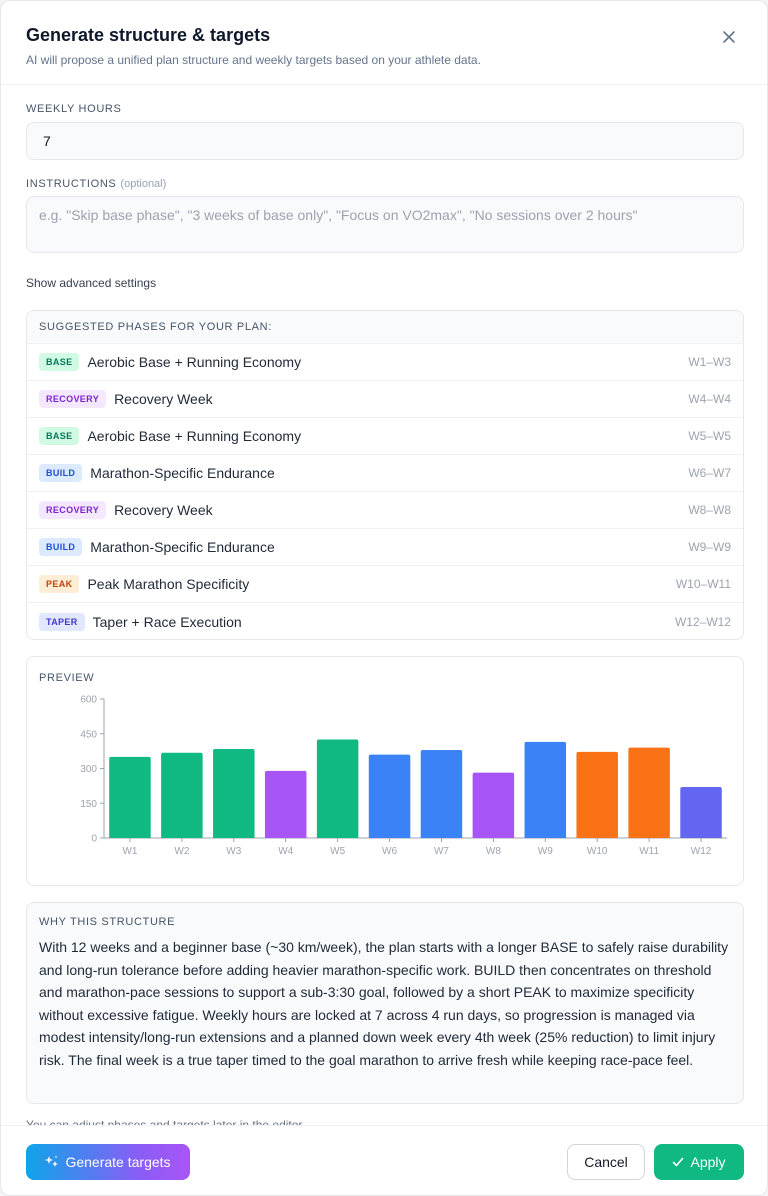  What do you see at coordinates (148, 35) in the screenshot?
I see `modal-title: Generate structure & targets` at bounding box center [148, 35].